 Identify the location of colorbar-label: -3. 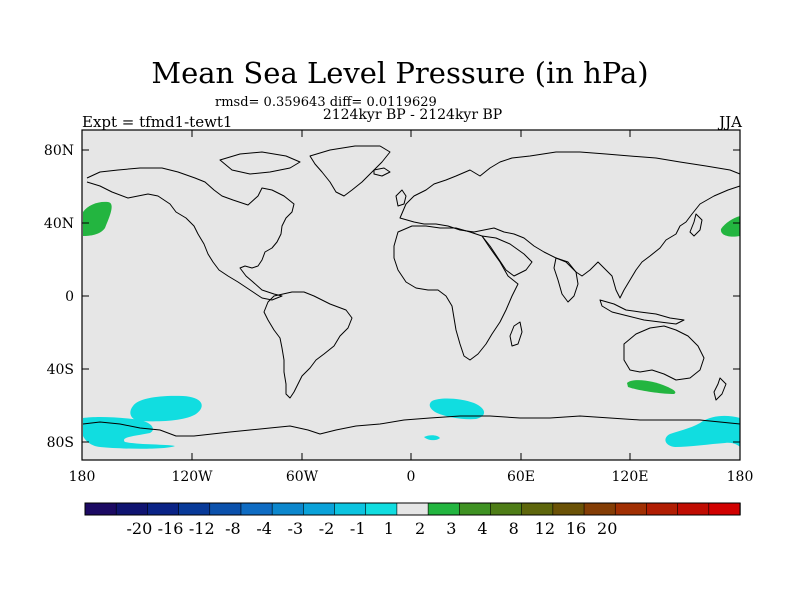
(296, 528).